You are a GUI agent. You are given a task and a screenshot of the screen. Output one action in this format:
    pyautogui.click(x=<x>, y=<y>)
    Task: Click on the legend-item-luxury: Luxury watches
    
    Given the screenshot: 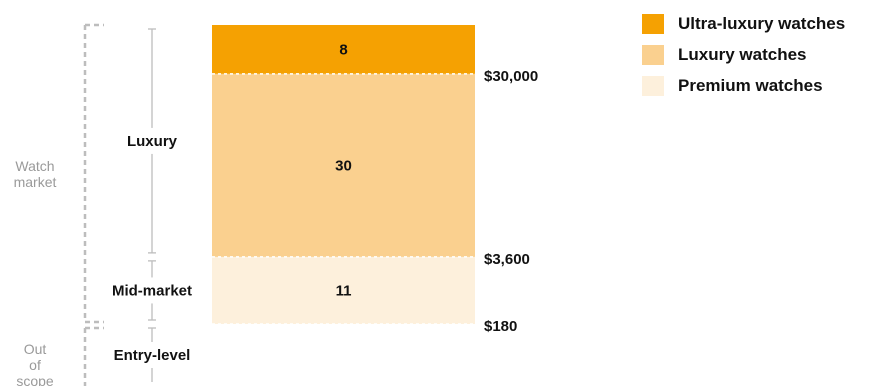 What is the action you would take?
    pyautogui.click(x=743, y=54)
    